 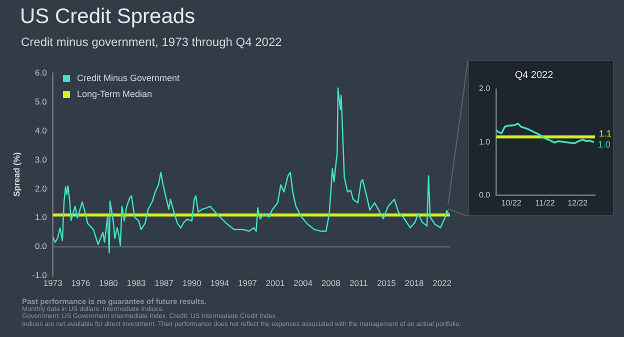 I want to click on x-tick-label: 2018, so click(x=414, y=283).